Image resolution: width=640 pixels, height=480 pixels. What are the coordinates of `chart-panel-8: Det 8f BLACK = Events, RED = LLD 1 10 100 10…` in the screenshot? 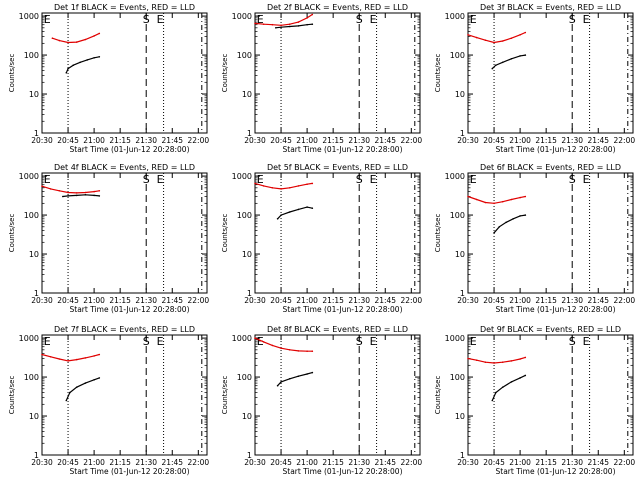 It's located at (321, 400).